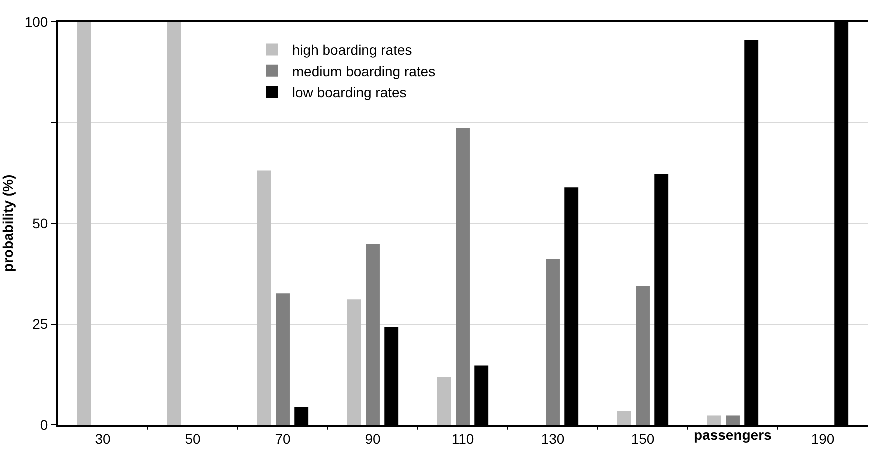 The height and width of the screenshot is (459, 876). Describe the element at coordinates (364, 71) in the screenshot. I see `legend-label: medium boarding rates` at that location.